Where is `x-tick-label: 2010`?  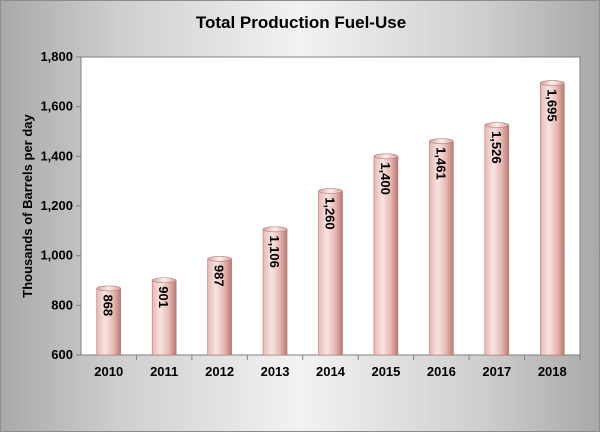 x-tick-label: 2010 is located at coordinates (108, 371).